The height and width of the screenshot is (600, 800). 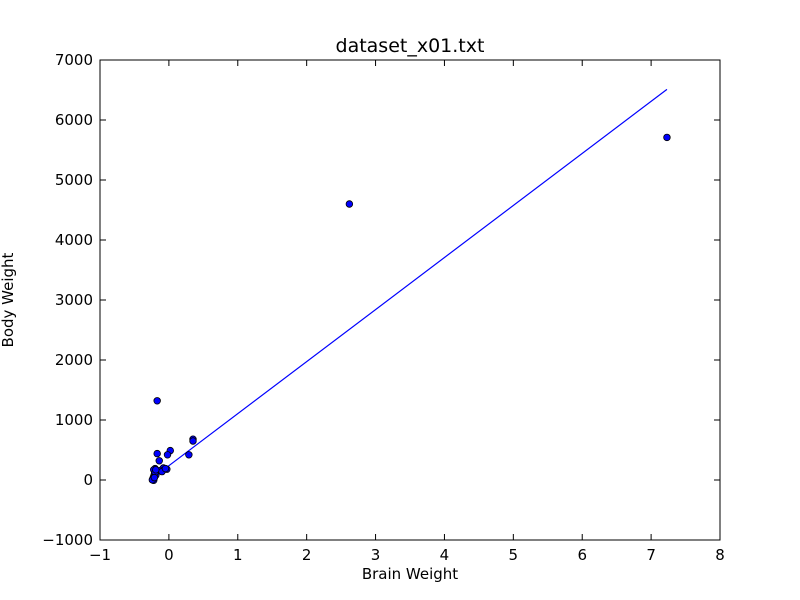 I want to click on x-tick-label: 1, so click(x=238, y=555).